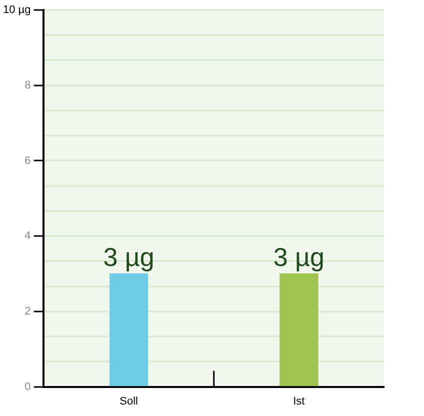 Image resolution: width=424 pixels, height=416 pixels. What do you see at coordinates (27, 85) in the screenshot?
I see `y-tick-label: 8` at bounding box center [27, 85].